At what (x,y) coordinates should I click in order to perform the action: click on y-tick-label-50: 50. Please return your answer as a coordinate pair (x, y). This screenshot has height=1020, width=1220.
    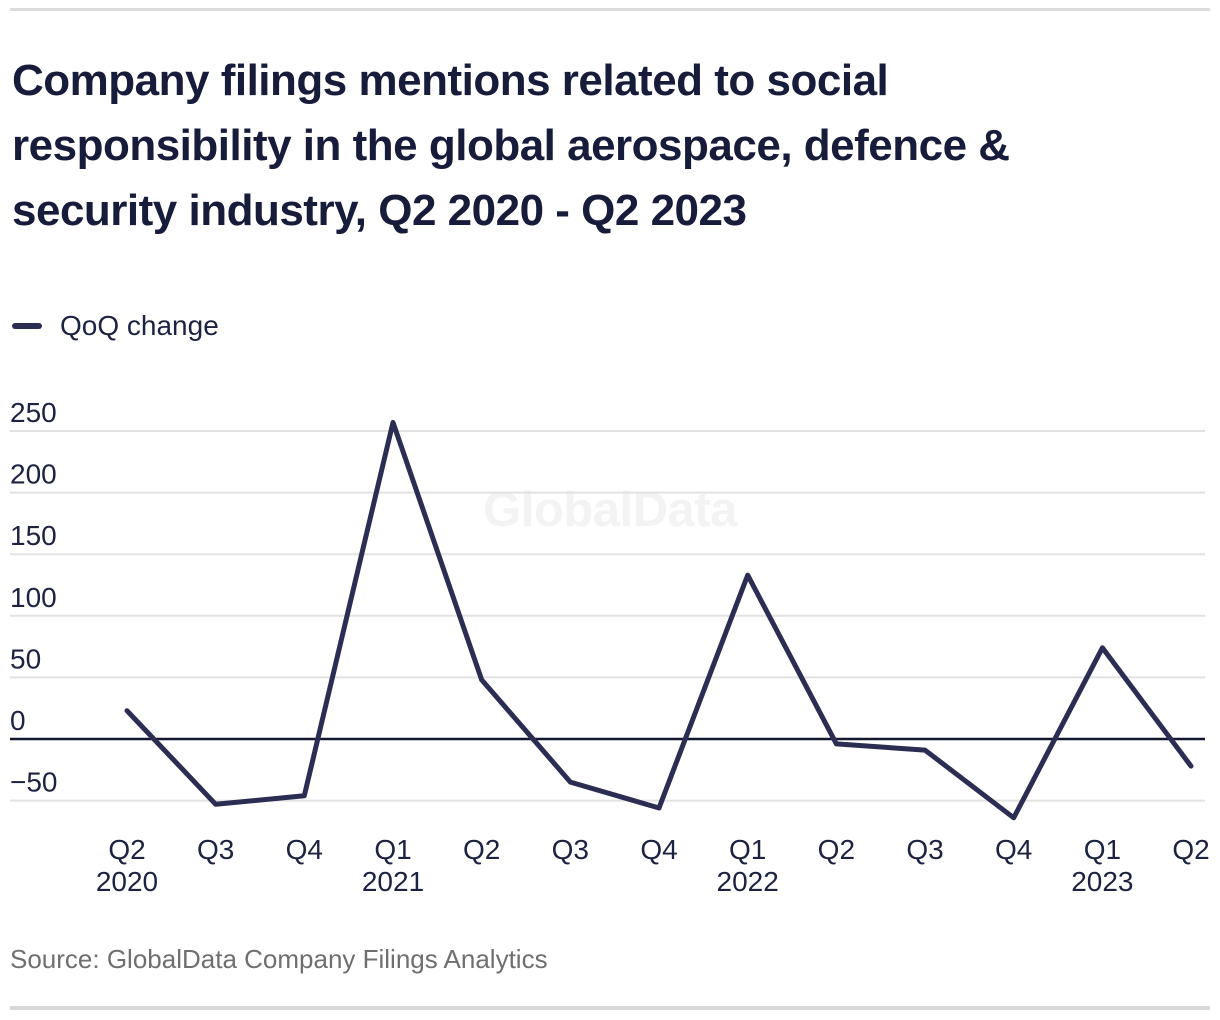
    Looking at the image, I should click on (25, 658).